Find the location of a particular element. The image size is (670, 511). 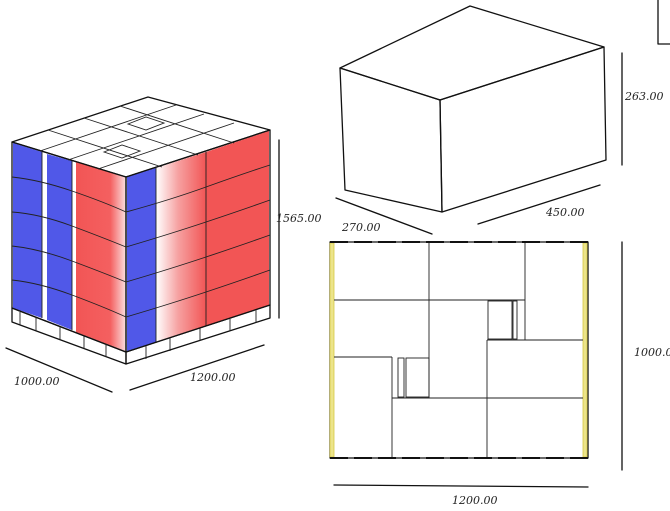

pallet-left-red-col is located at coordinates (100, 256).